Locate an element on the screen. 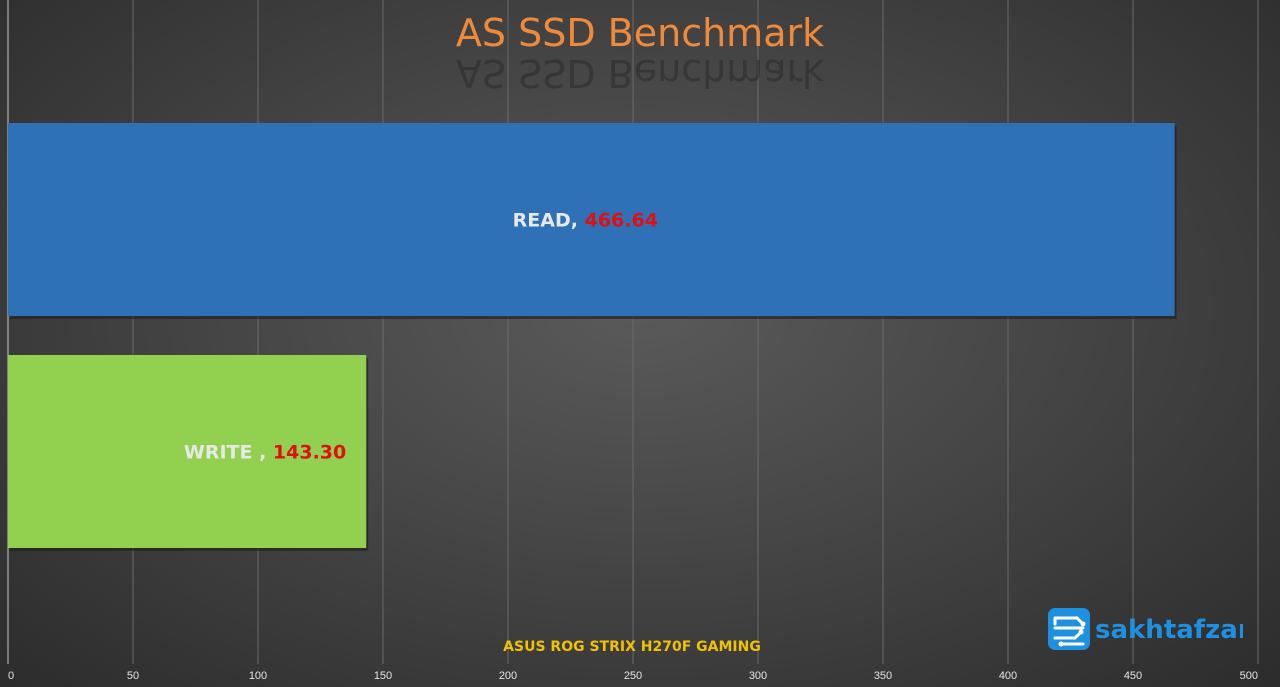  x-tick-label: 200 is located at coordinates (508, 676).